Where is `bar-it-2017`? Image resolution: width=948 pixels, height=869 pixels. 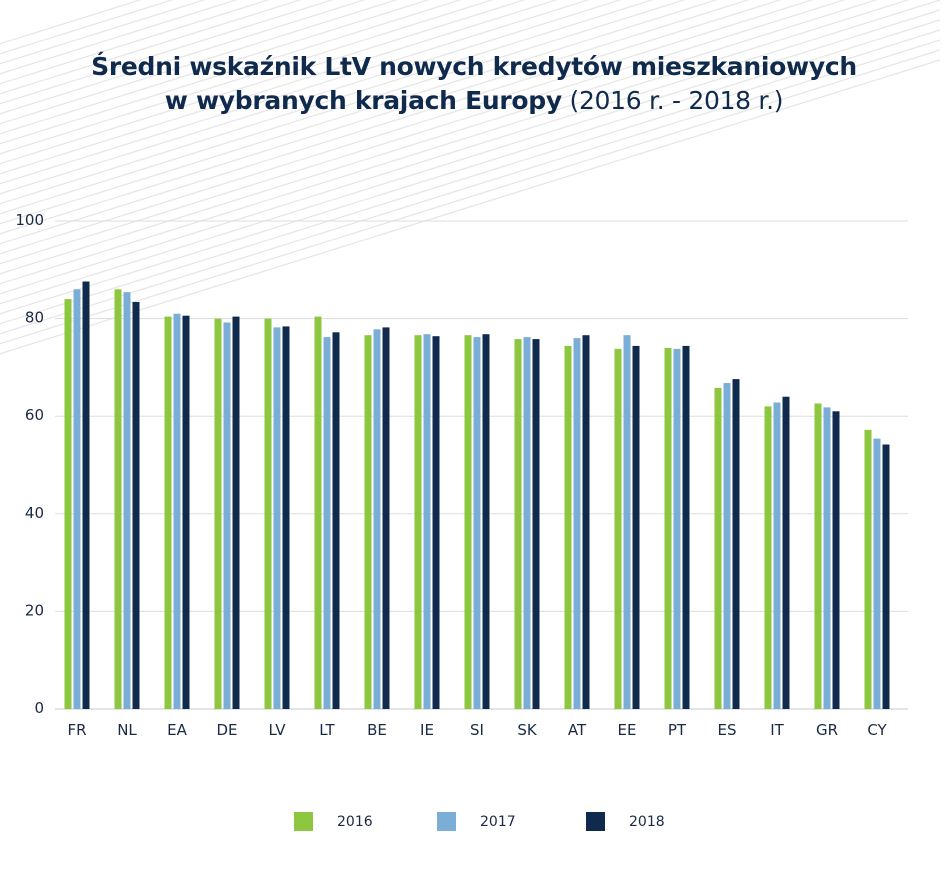 bar-it-2017 is located at coordinates (777, 555).